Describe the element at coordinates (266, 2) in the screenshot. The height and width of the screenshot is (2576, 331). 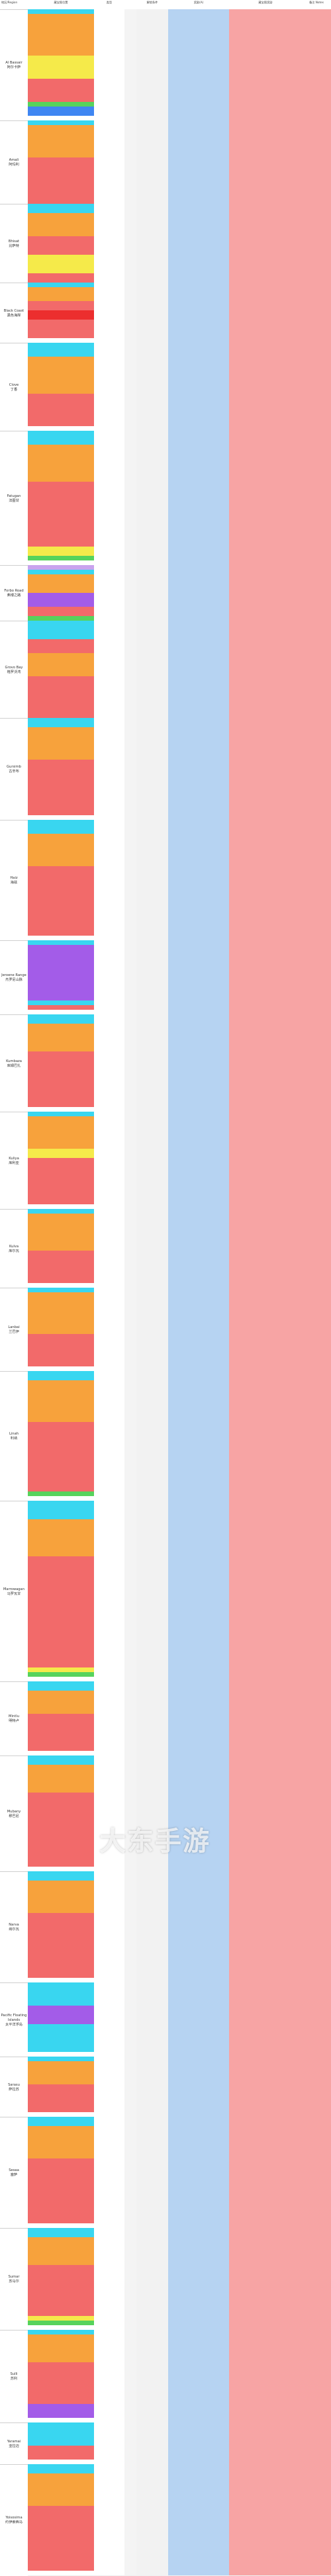
I see `header-pink: 藏宝图奖励` at that location.